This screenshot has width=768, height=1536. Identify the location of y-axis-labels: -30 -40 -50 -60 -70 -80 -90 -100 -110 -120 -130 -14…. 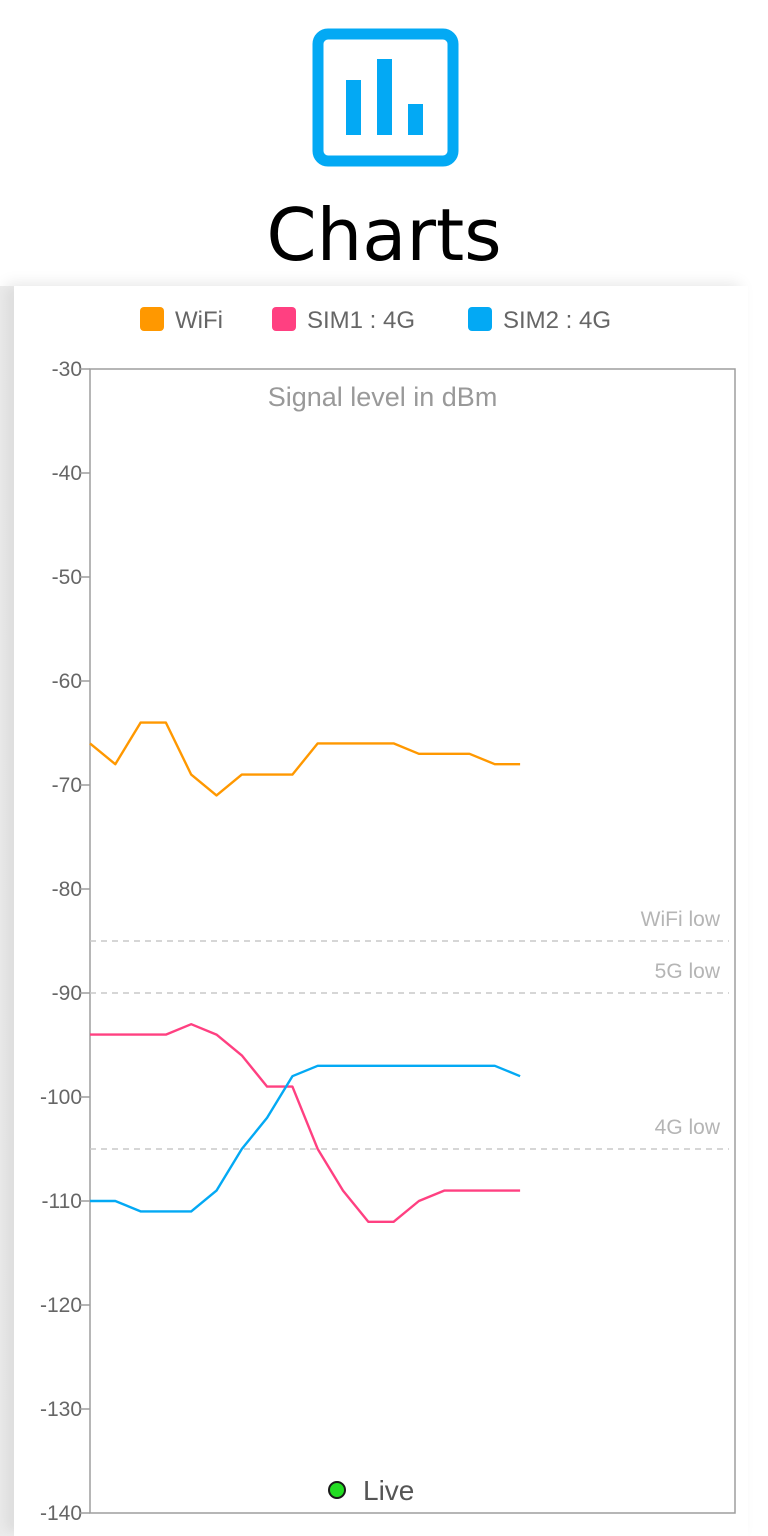
(61, 941).